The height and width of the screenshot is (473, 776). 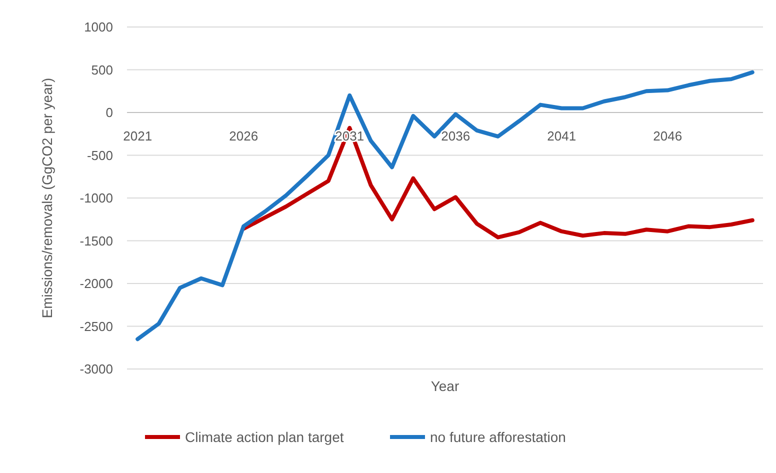 I want to click on y-axis-title: Emissions/removals (GgCO2 per year), so click(x=47, y=198).